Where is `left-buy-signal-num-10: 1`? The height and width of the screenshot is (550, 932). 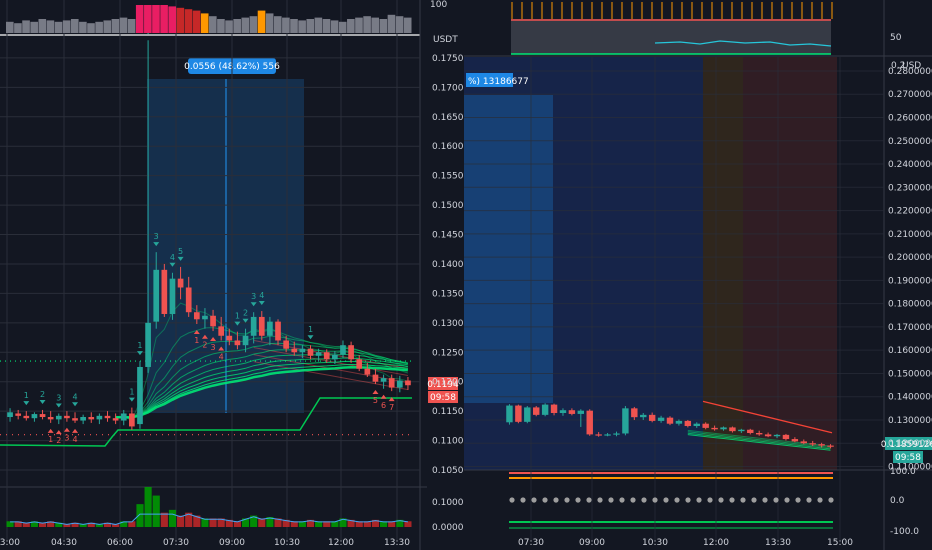
left-buy-signal-num-10: 1 is located at coordinates (237, 316).